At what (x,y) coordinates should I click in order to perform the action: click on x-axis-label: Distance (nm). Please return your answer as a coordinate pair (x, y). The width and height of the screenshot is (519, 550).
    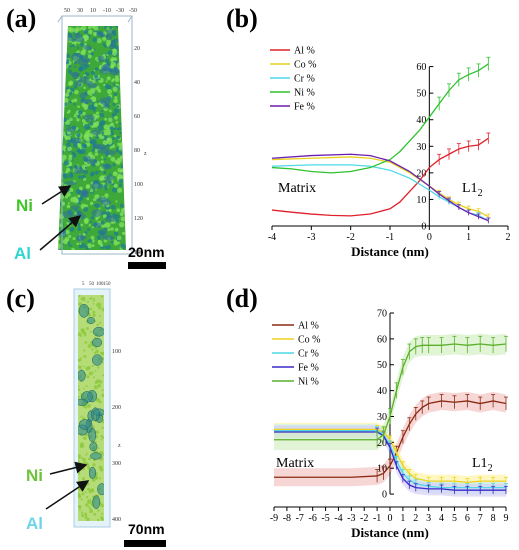
    Looking at the image, I should click on (390, 532).